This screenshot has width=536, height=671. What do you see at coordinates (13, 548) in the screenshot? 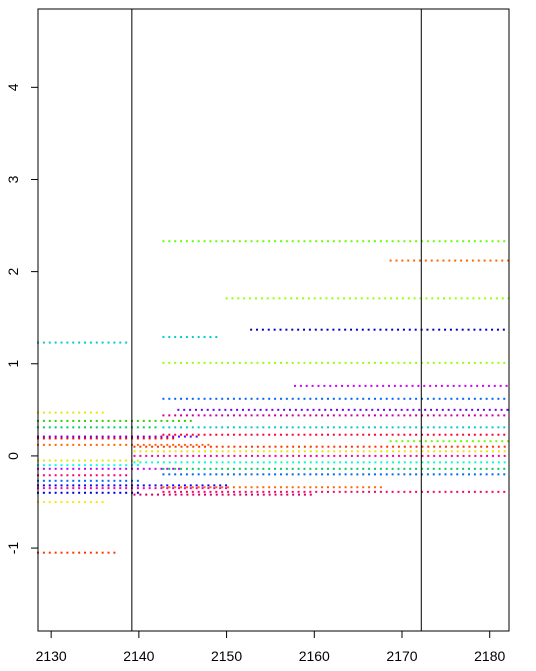
I see `y-tick-label: -1` at bounding box center [13, 548].